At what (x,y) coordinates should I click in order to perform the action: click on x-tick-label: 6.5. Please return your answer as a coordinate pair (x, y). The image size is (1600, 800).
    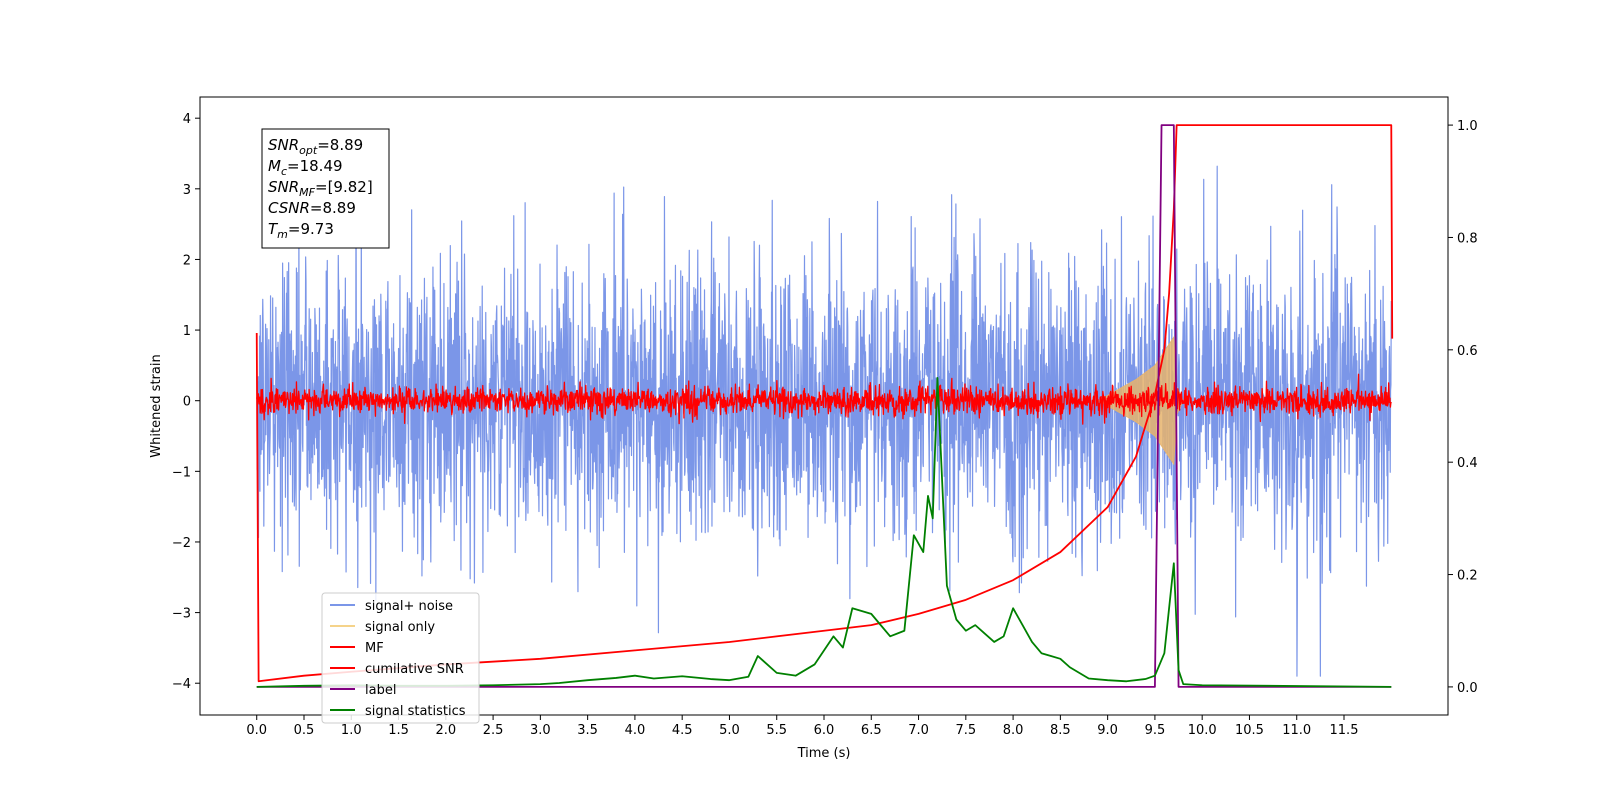
    Looking at the image, I should click on (871, 730).